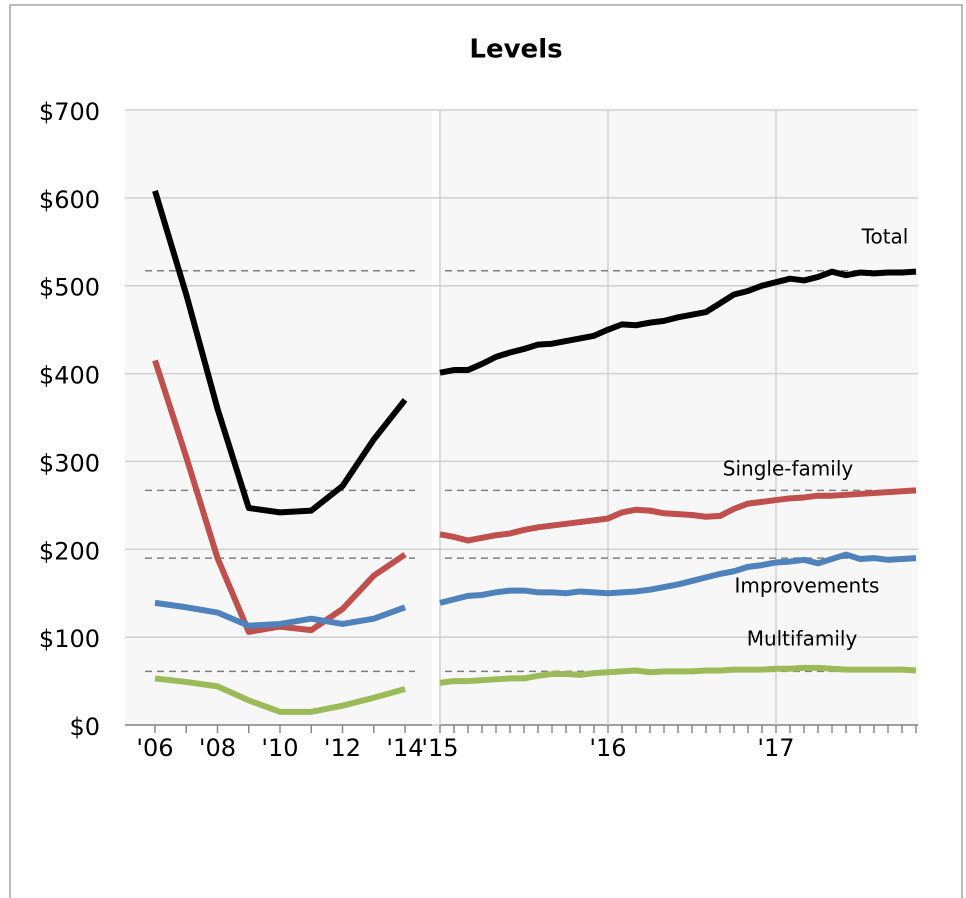  What do you see at coordinates (154, 748) in the screenshot?
I see `x-tick-label: '06` at bounding box center [154, 748].